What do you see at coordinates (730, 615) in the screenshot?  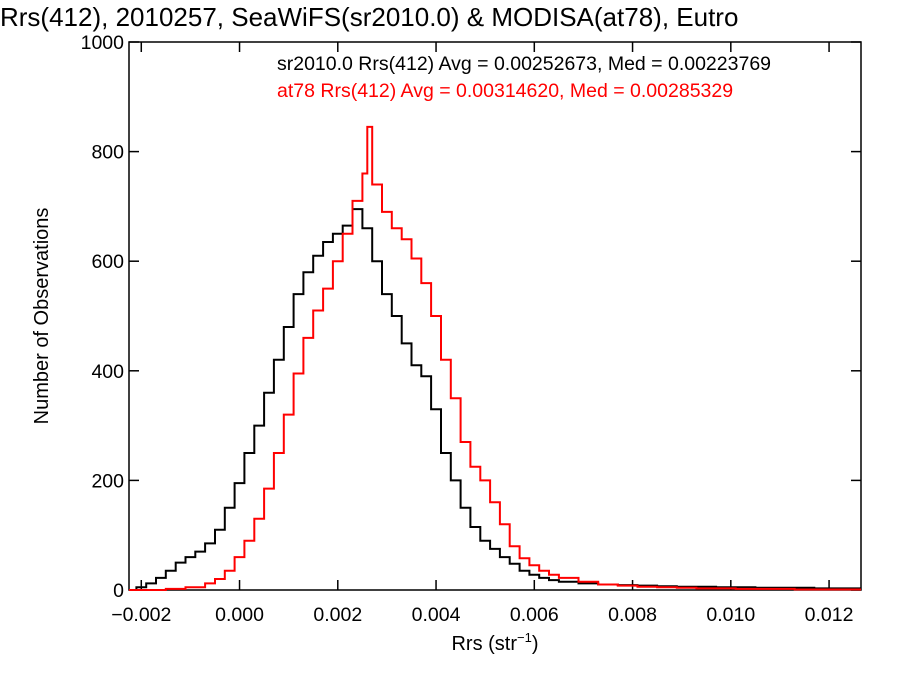 I see `x-tick-label: 0.010` at bounding box center [730, 615].